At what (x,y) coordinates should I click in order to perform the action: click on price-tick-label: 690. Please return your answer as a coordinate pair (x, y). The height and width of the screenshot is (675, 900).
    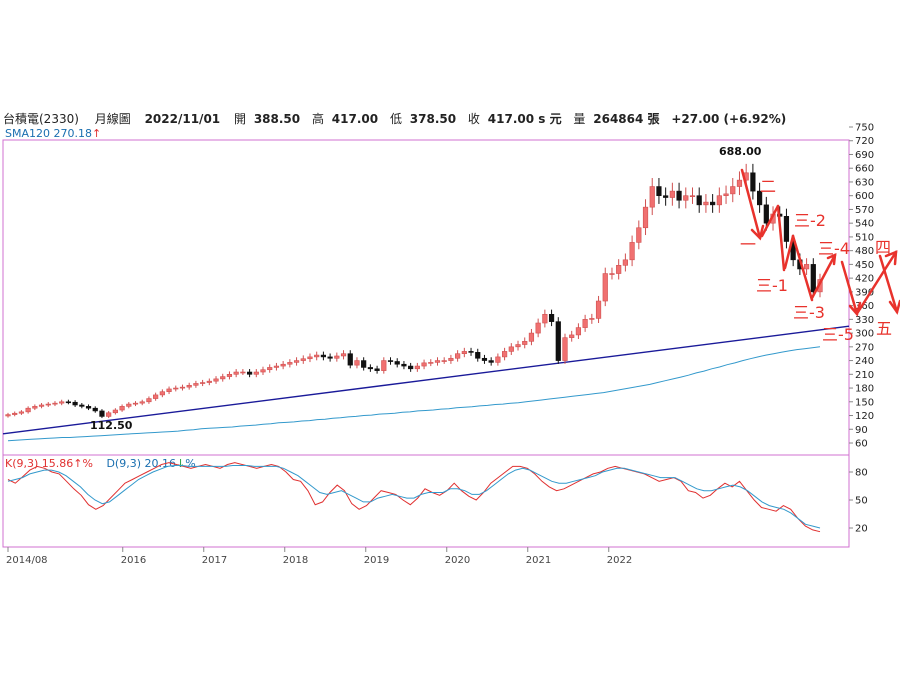
    Looking at the image, I should click on (864, 155).